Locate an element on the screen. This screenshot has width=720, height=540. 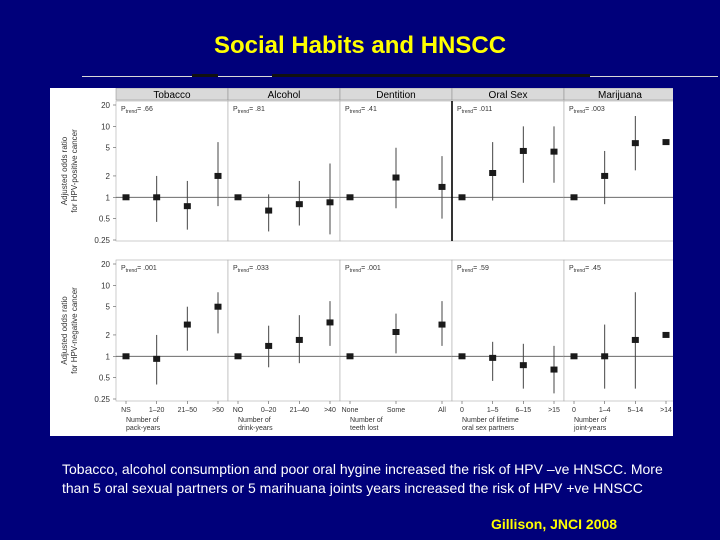
y-axis-title: for HPV-positive cancer is located at coordinates (74, 171).